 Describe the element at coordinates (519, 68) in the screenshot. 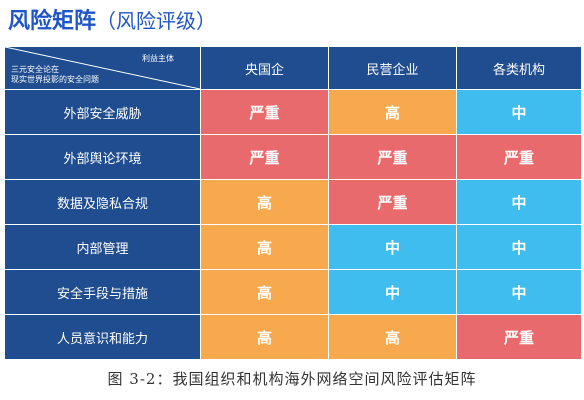

I see `column-header-institutions: 各类机构` at that location.